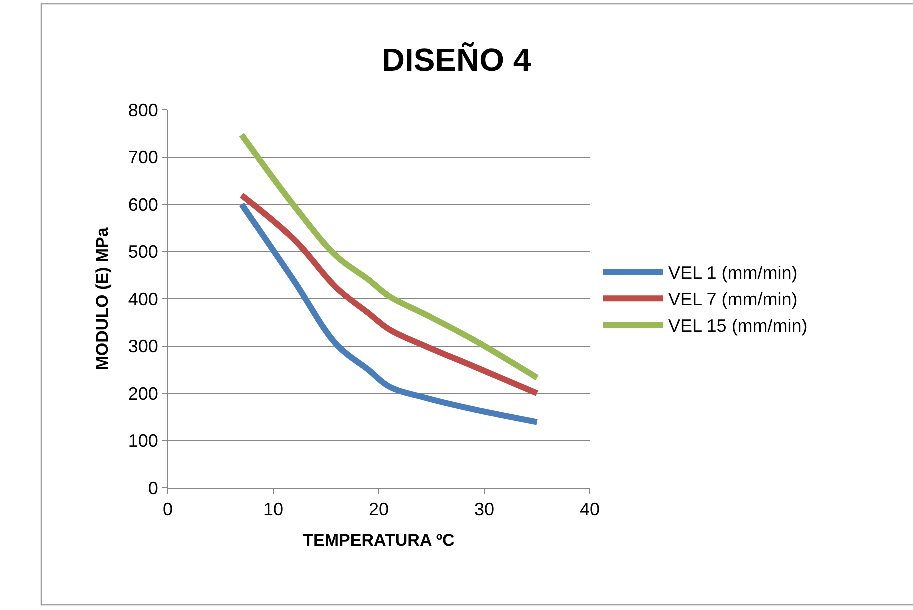  Describe the element at coordinates (379, 510) in the screenshot. I see `x-tick-label: 20` at that location.